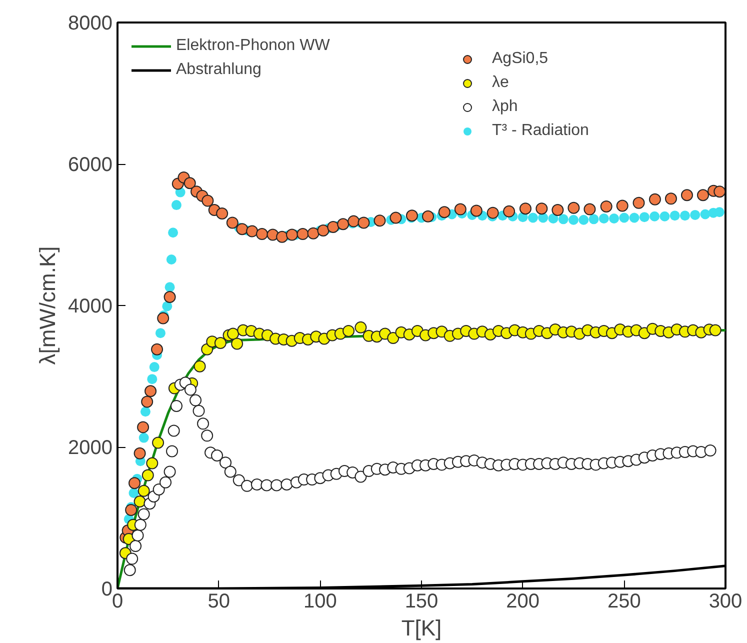 The height and width of the screenshot is (643, 747). Describe the element at coordinates (320, 601) in the screenshot. I see `x-tick-label: 100` at that location.